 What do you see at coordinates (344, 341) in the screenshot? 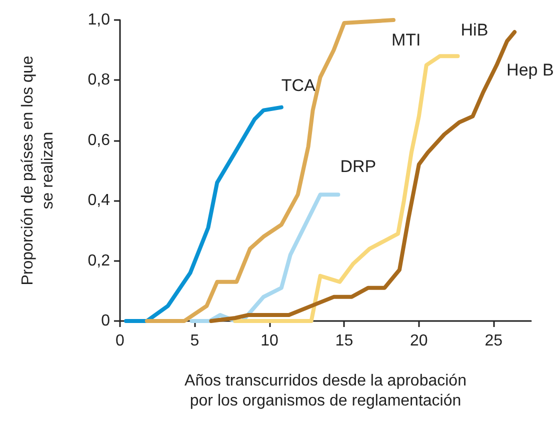
I see `x-tick-label: 15` at bounding box center [344, 341].